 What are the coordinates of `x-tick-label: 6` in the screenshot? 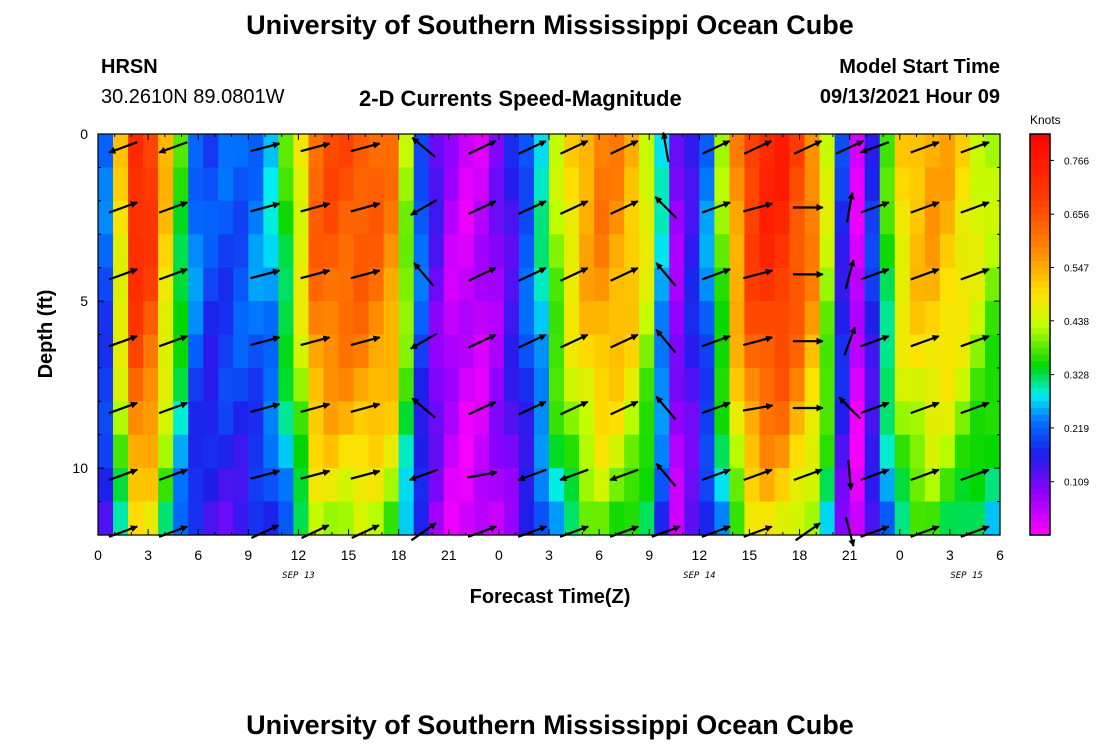 It's located at (1000, 555).